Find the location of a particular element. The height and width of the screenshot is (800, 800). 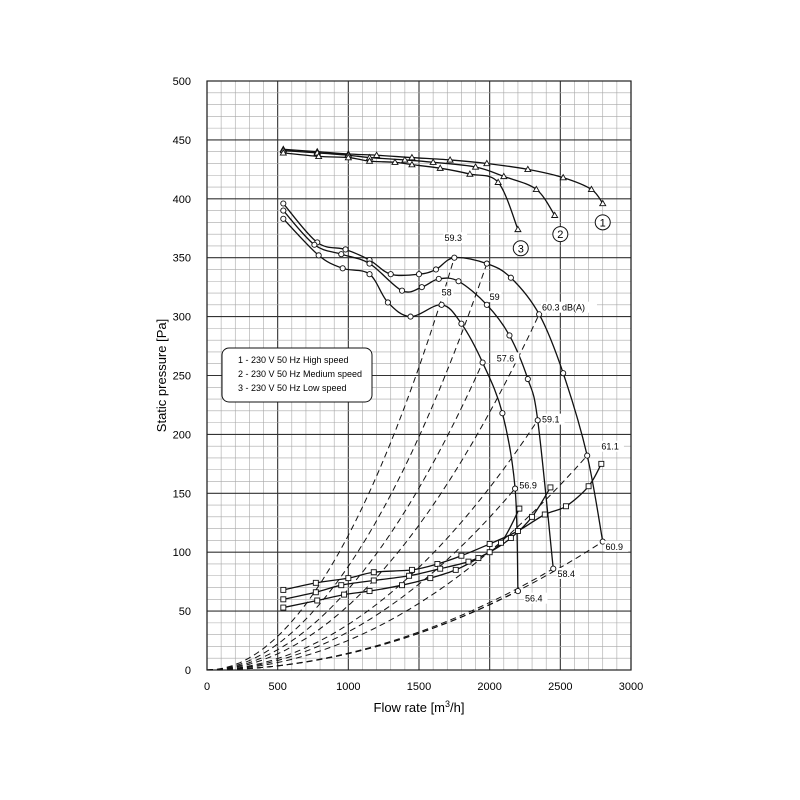

x-tick-label: 1000 is located at coordinates (348, 687).